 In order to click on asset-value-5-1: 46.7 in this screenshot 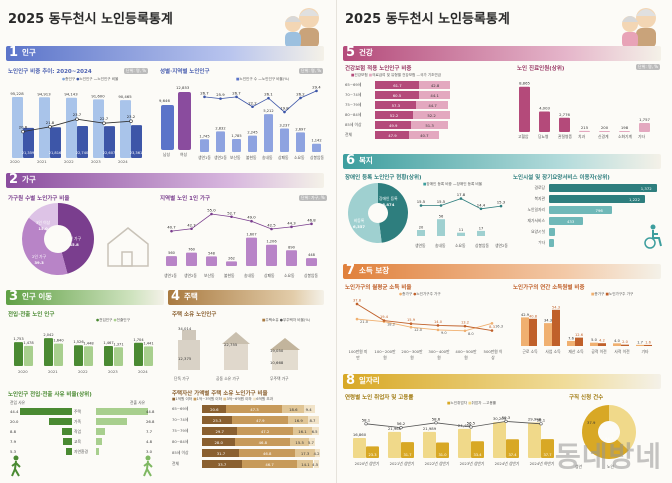, I will do `click(269, 464)`.